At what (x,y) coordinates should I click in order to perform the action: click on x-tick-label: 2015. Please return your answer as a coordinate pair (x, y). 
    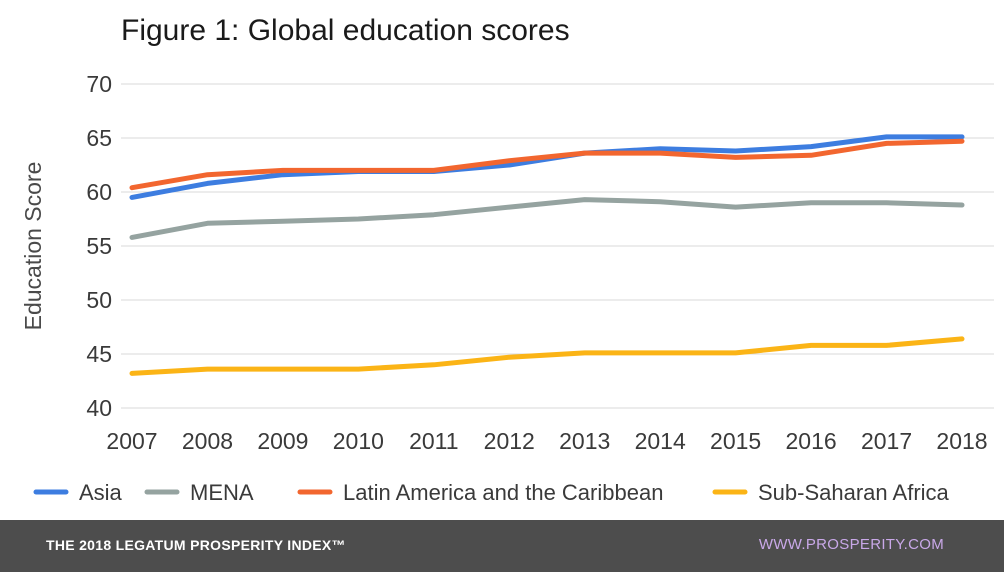
    Looking at the image, I should click on (735, 441).